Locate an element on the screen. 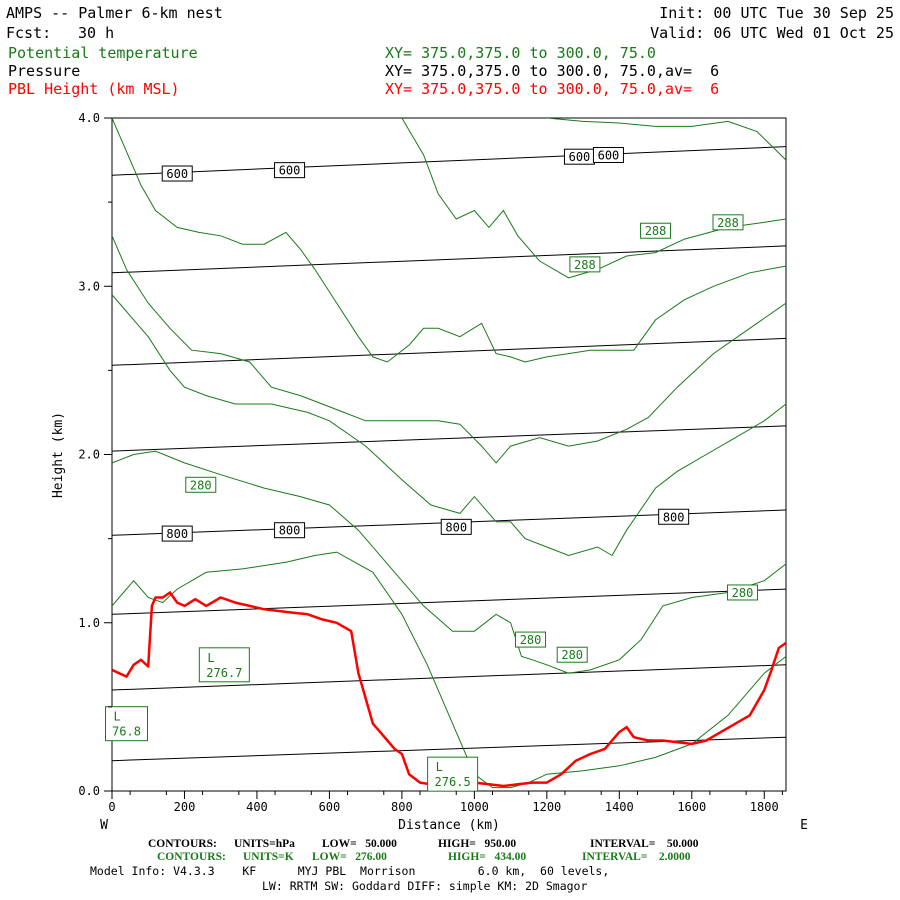  isobar-label-6: 800 is located at coordinates (456, 527).